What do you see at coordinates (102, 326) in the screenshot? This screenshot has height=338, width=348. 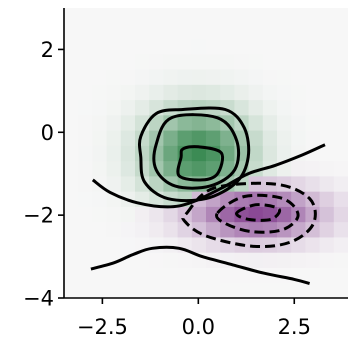 I see `x-tick-label: −2.5` at bounding box center [102, 326].